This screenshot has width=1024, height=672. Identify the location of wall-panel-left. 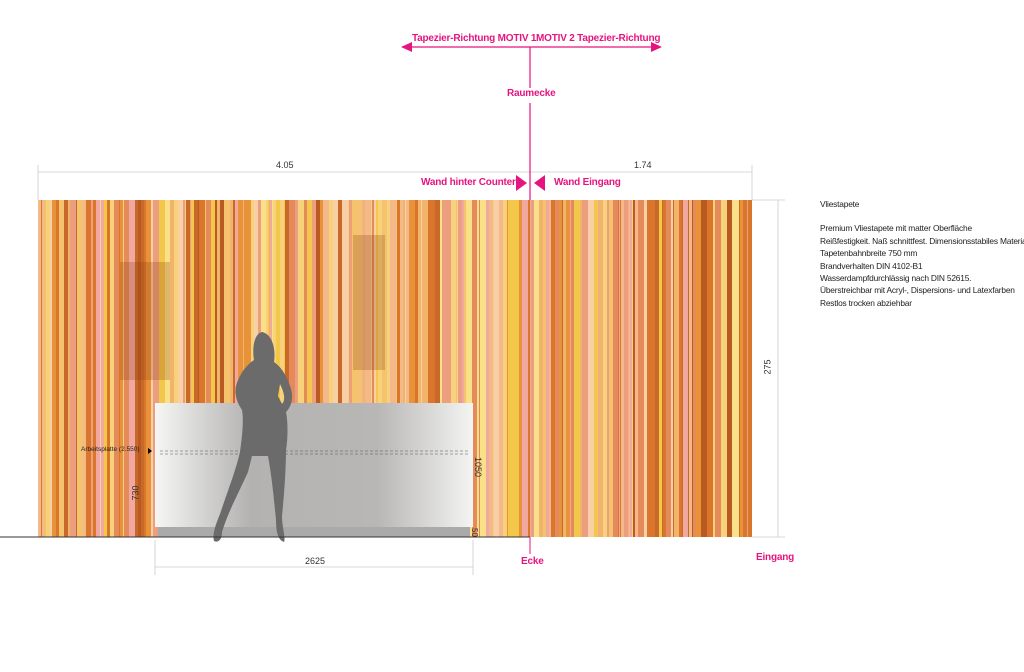
(145, 321).